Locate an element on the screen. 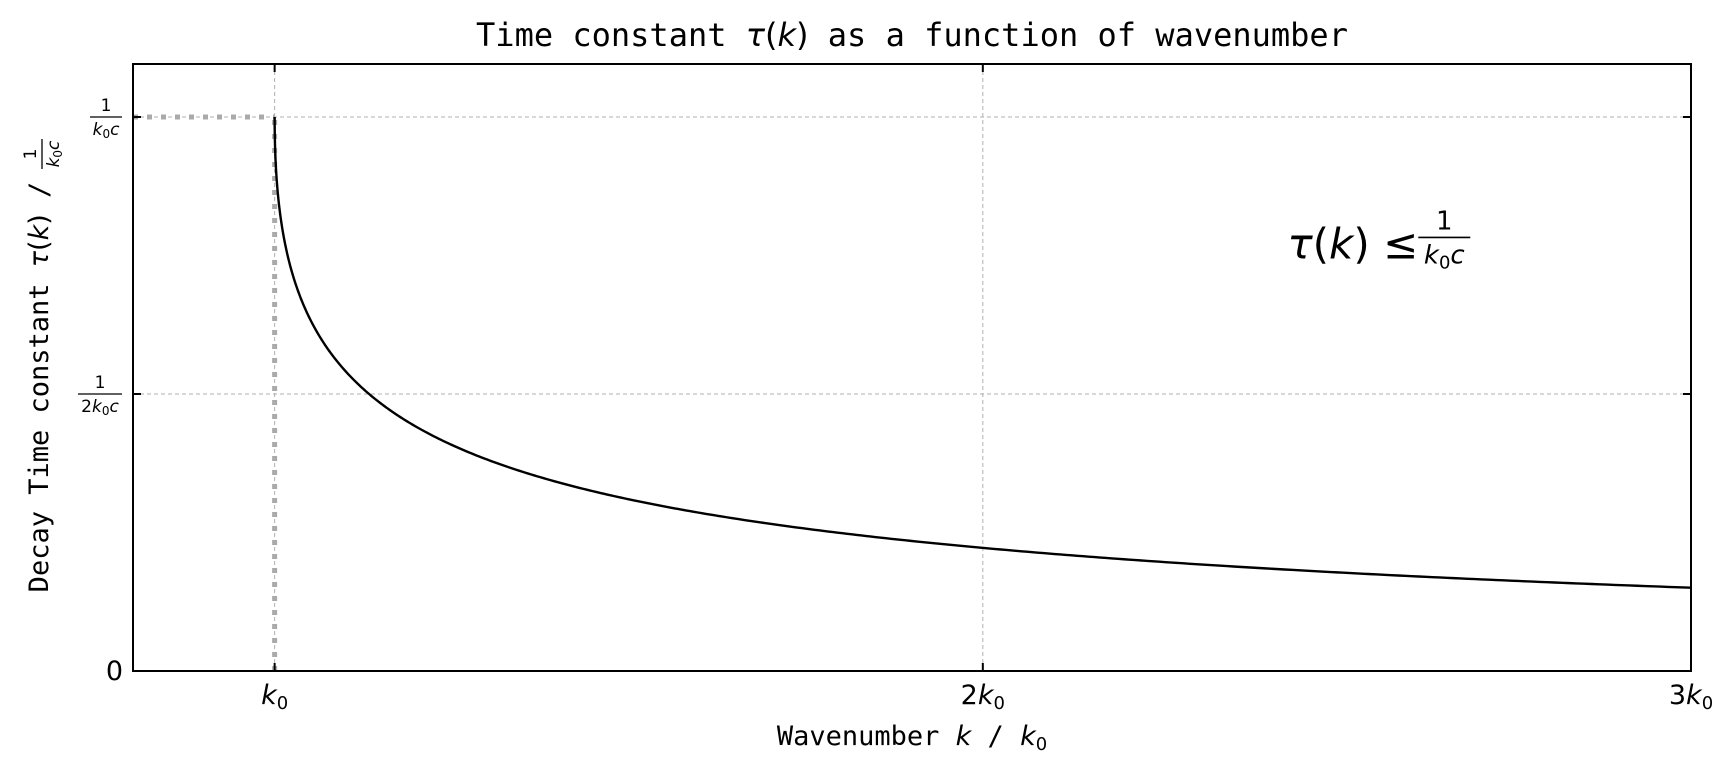 This screenshot has width=1725, height=770. x-tick-label: 2k0 is located at coordinates (983, 697).